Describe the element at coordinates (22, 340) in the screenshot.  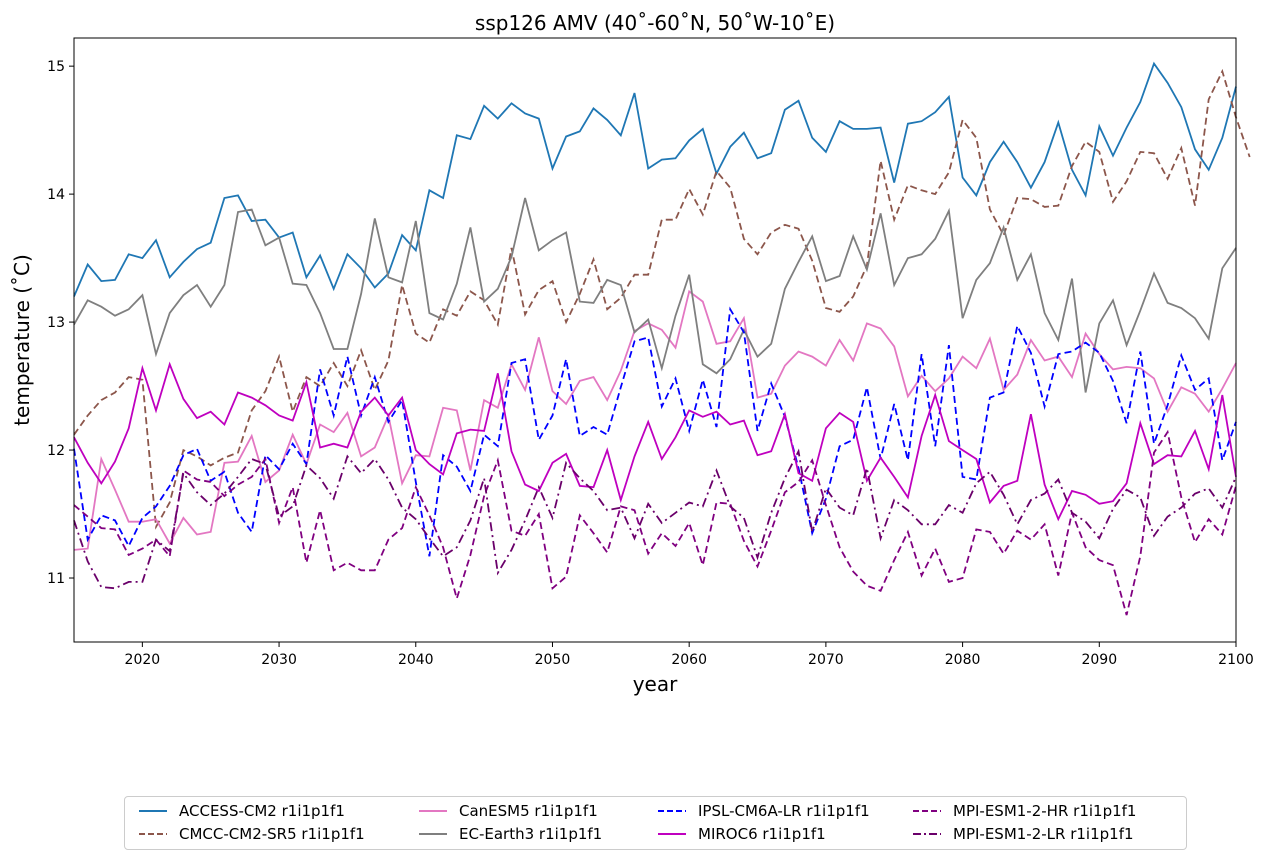
I see `y-axis-label: temperature (˚C)` at that location.